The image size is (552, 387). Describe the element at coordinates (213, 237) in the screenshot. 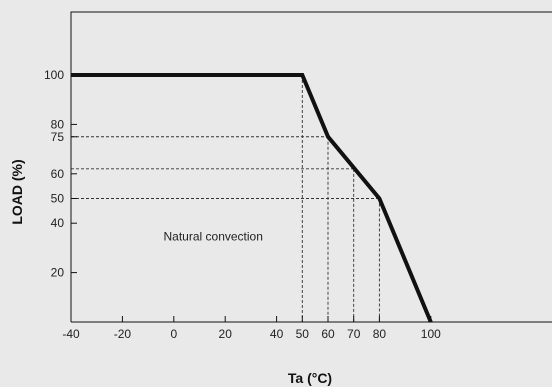

I see `natural-convection-annotation: Natural convection` at that location.